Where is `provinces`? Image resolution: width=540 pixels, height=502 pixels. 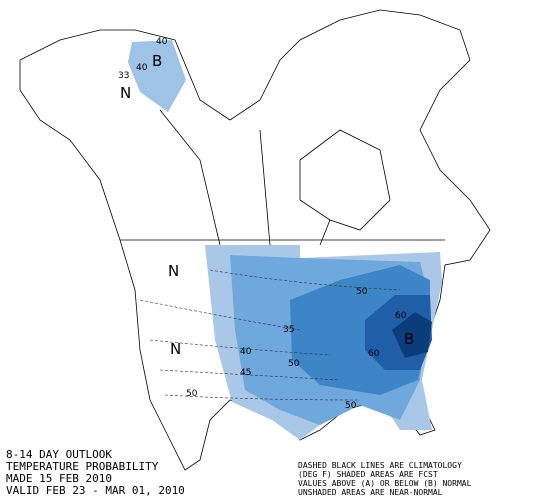 provinces is located at coordinates (245, 177).